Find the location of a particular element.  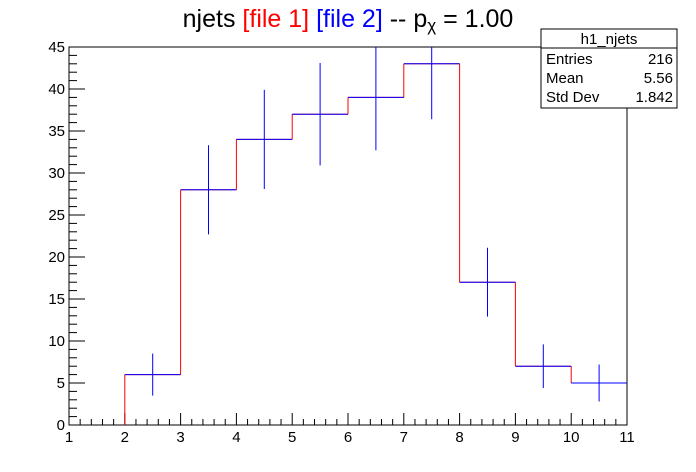

y-tick-label: 40 is located at coordinates (56, 89).